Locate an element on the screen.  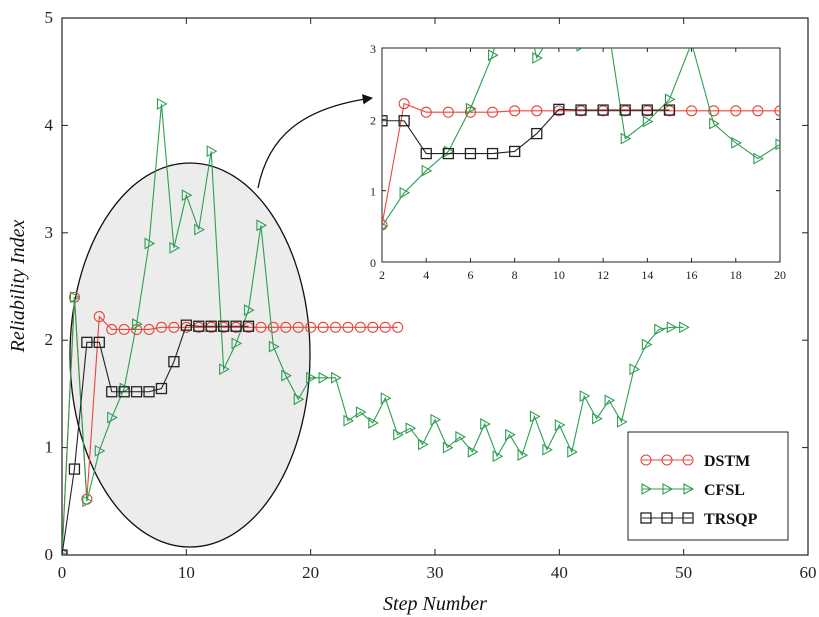
inset-y-tick-label: 2 is located at coordinates (373, 120).